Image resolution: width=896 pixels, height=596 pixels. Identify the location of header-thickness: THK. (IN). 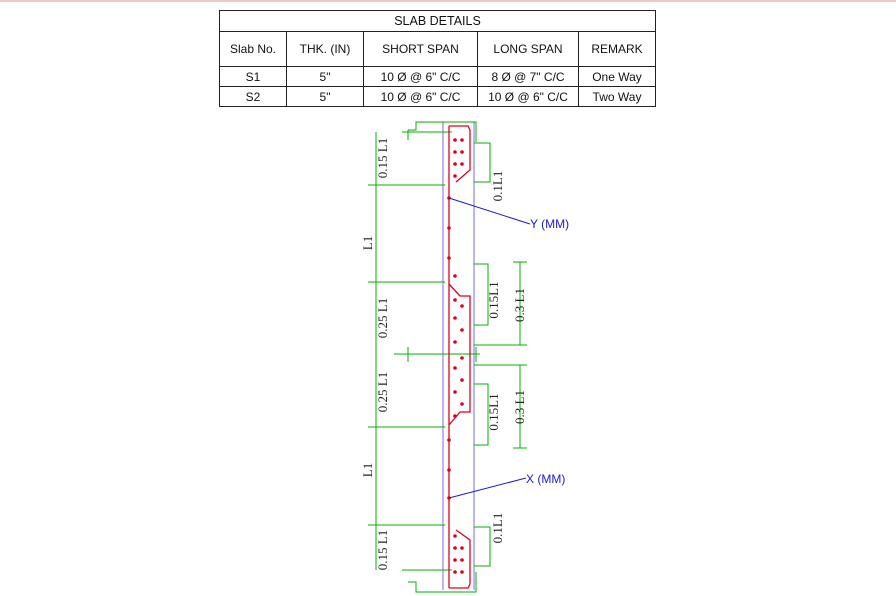
(325, 49).